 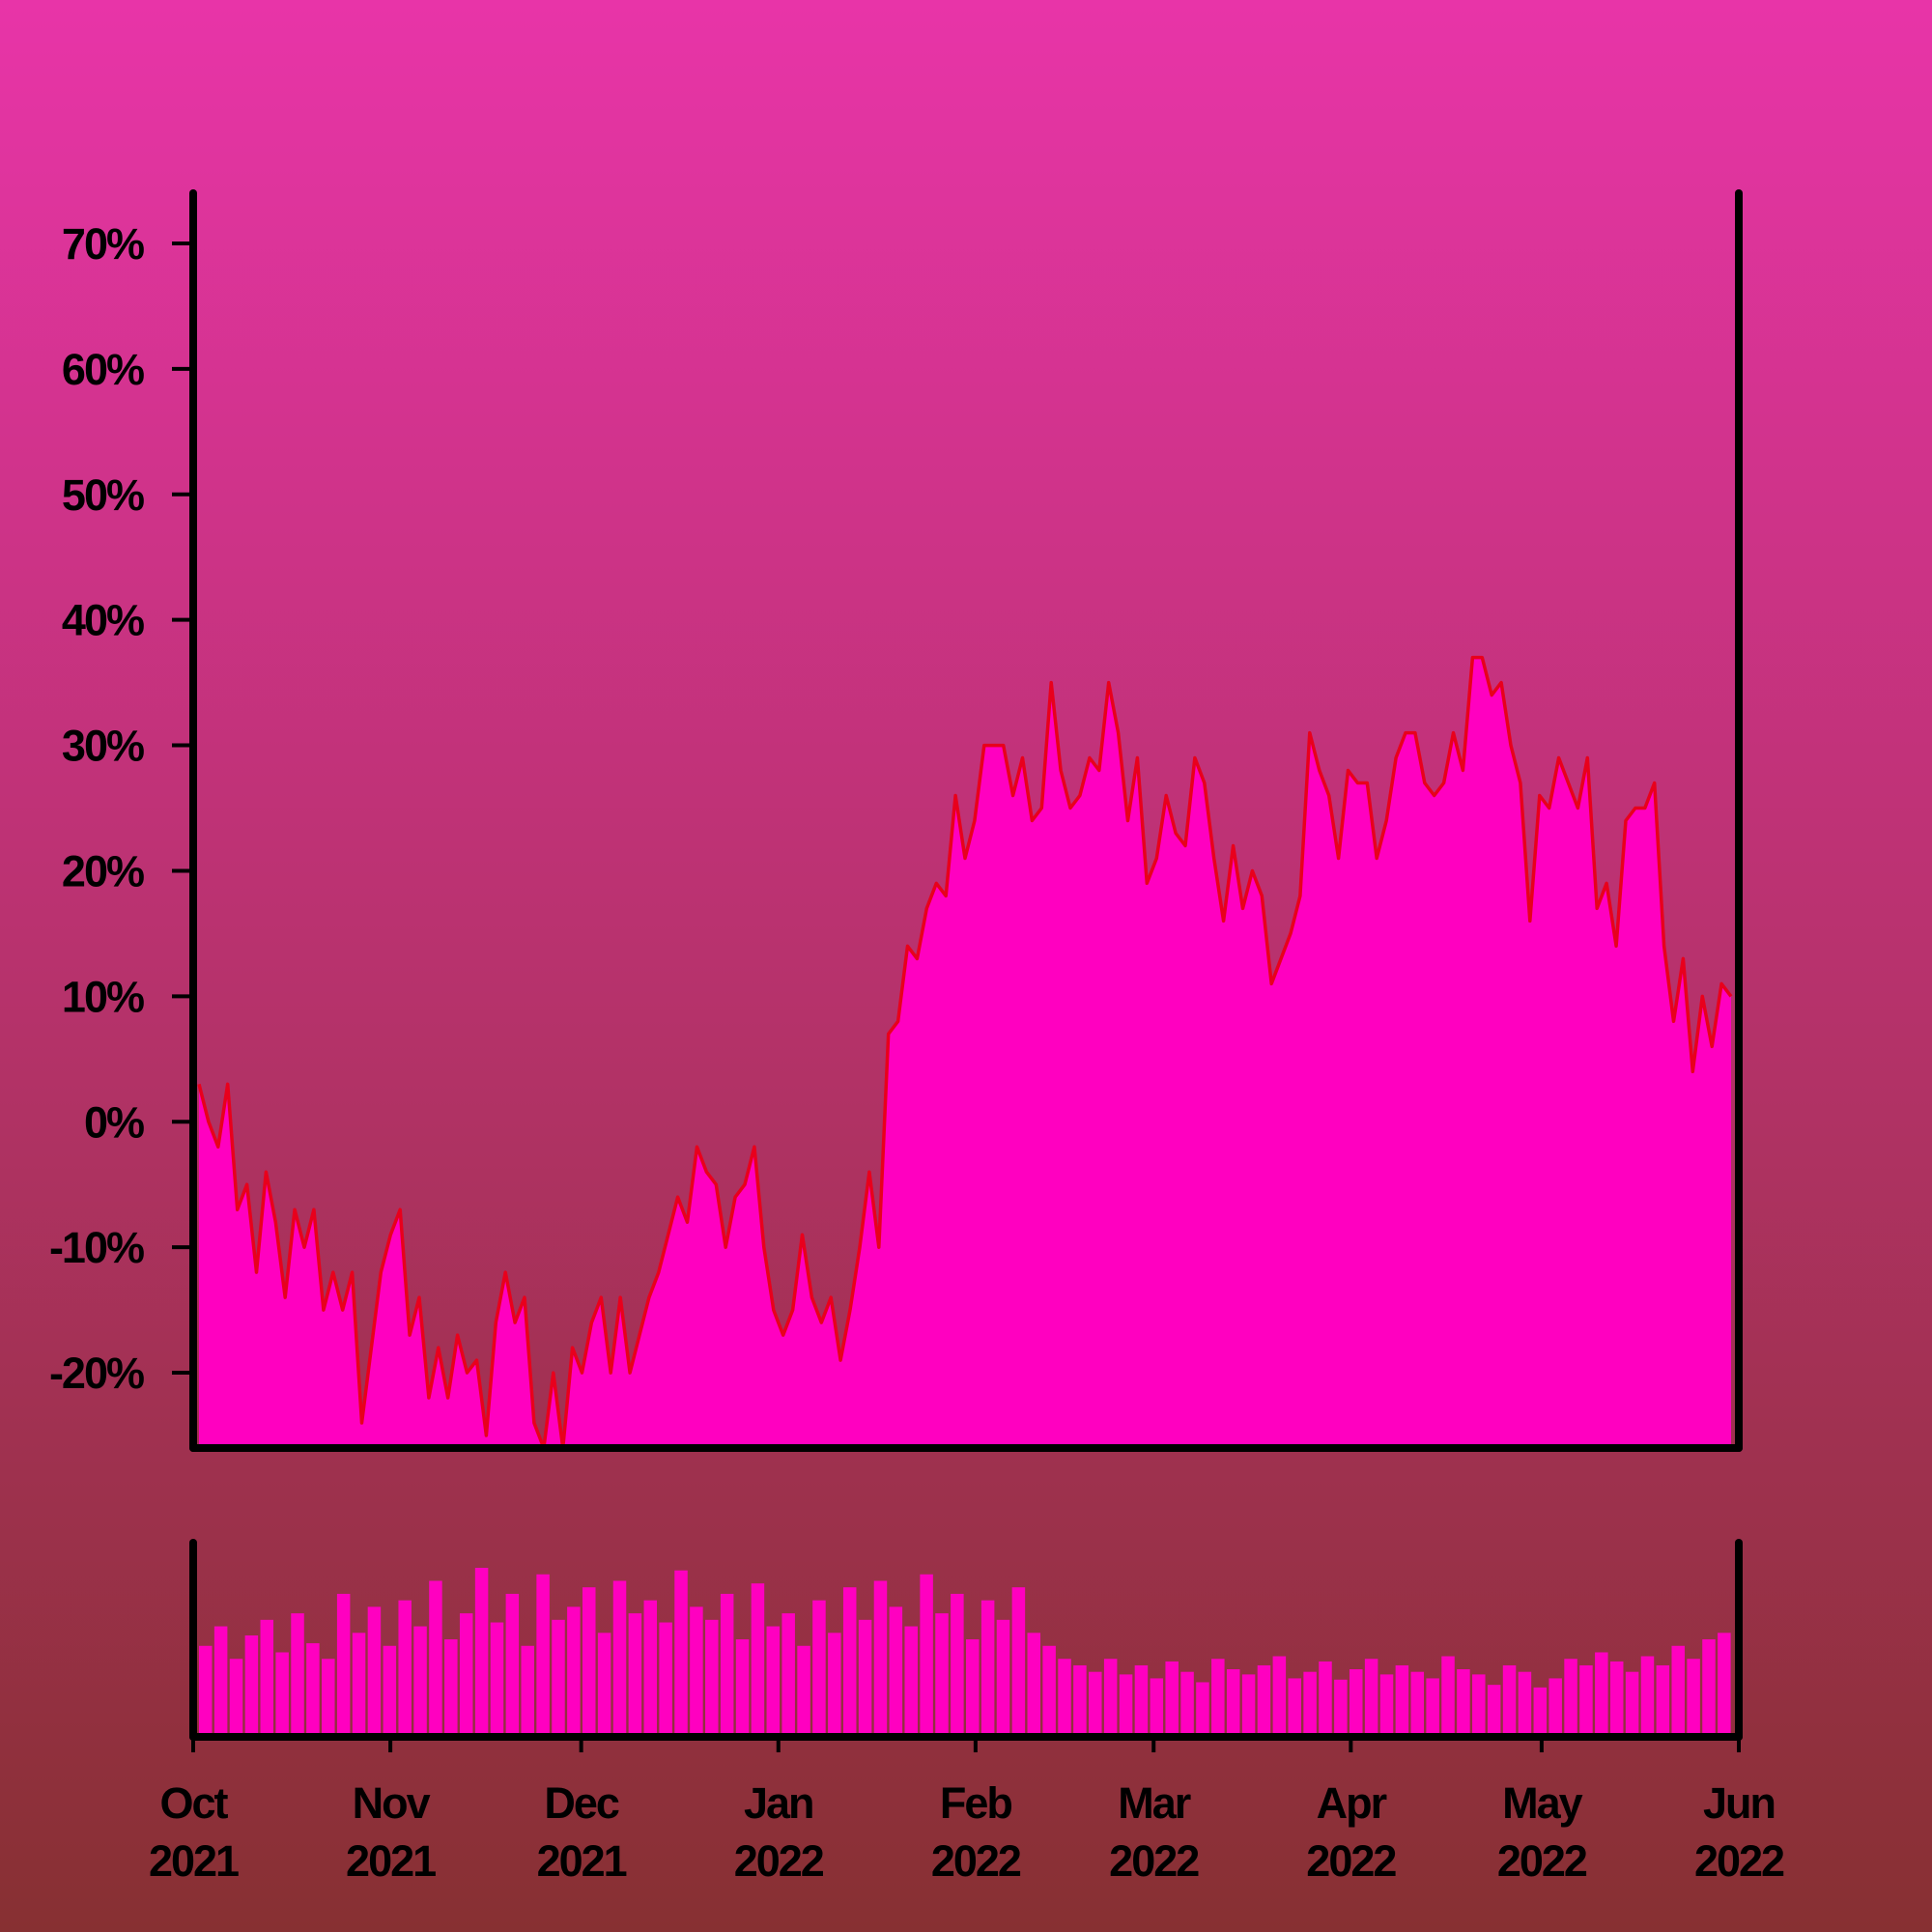 I want to click on x-tick-label: Dec 2021, so click(x=582, y=1832).